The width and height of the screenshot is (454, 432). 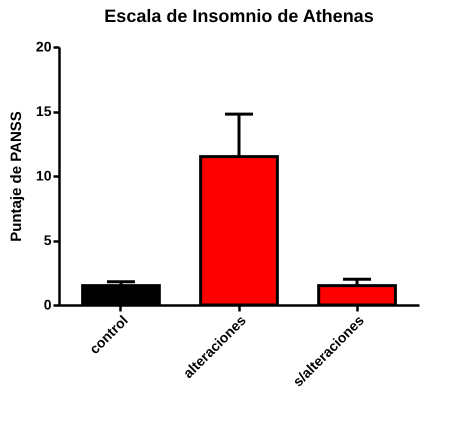 What do you see at coordinates (48, 240) in the screenshot?
I see `y-tick-label: 5` at bounding box center [48, 240].